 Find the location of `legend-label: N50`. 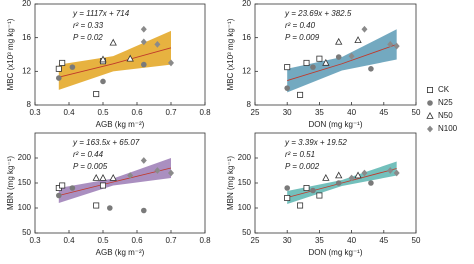

legend-label: N50 is located at coordinates (445, 115).